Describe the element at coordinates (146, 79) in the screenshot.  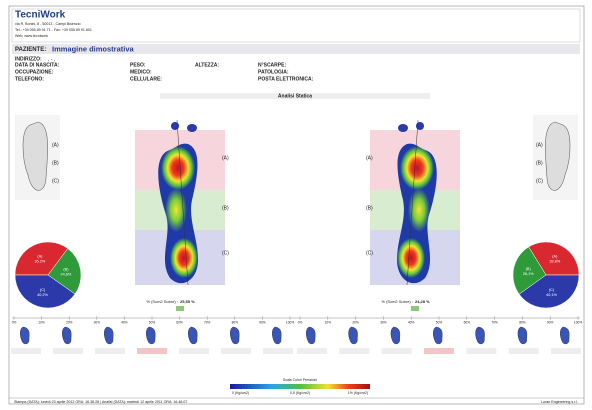
I see `field-label: CELLULARE:` at that location.